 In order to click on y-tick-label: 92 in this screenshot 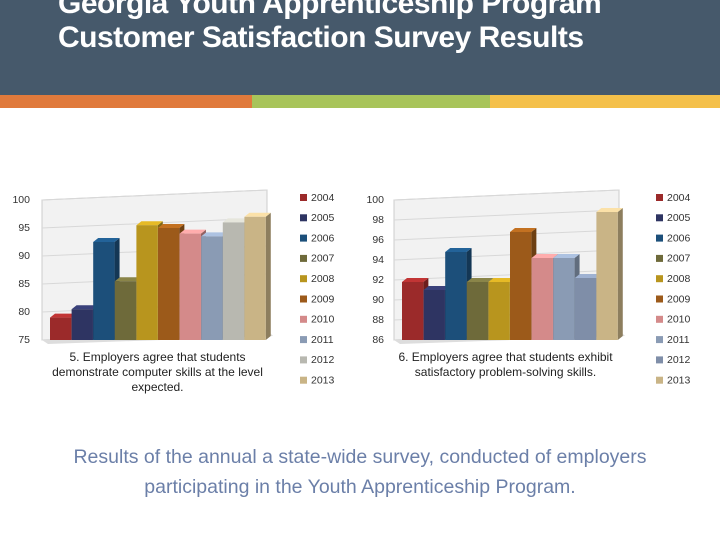, I will do `click(378, 280)`.